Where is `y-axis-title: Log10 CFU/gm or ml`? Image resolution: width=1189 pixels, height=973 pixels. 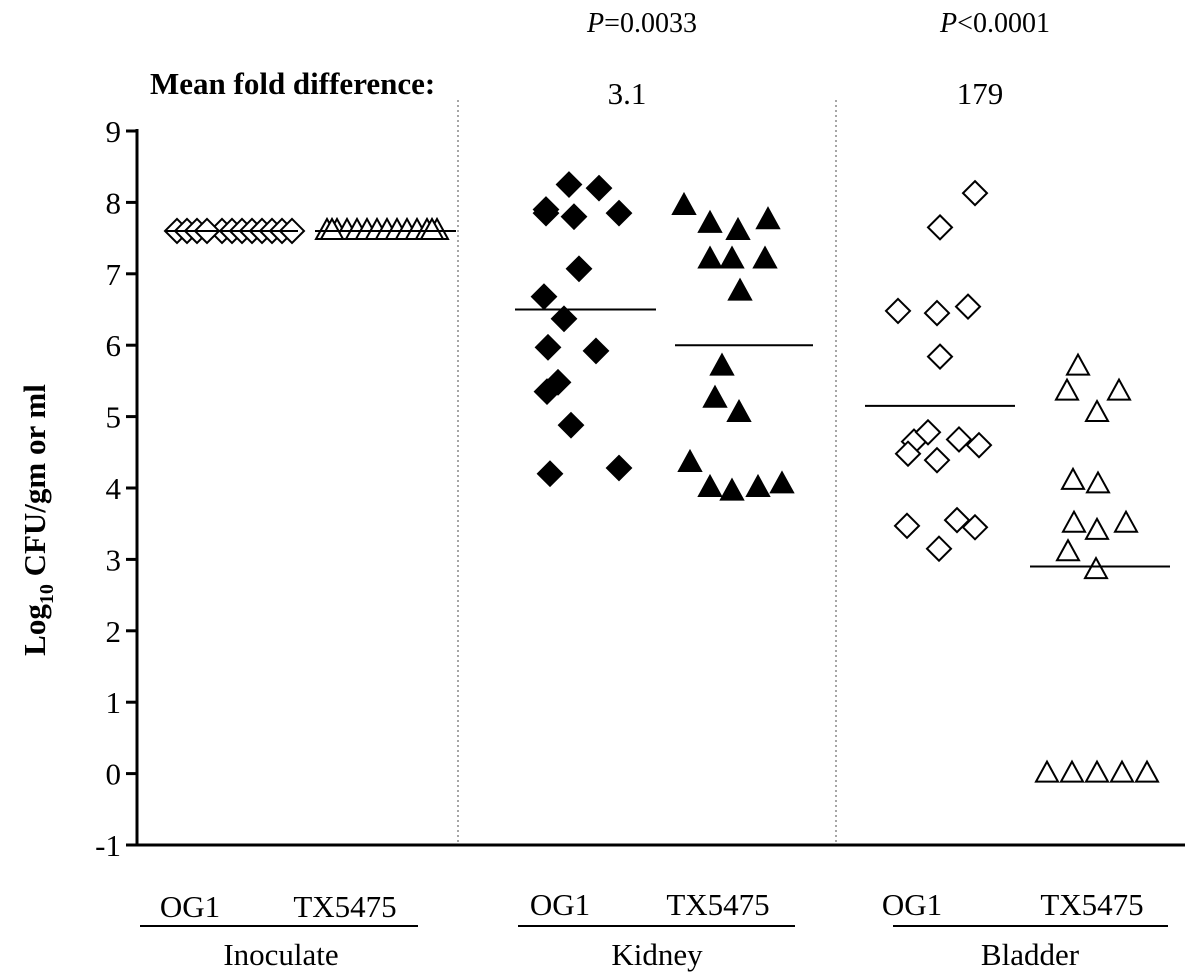 y-axis-title: Log10 CFU/gm or ml is located at coordinates (37, 520).